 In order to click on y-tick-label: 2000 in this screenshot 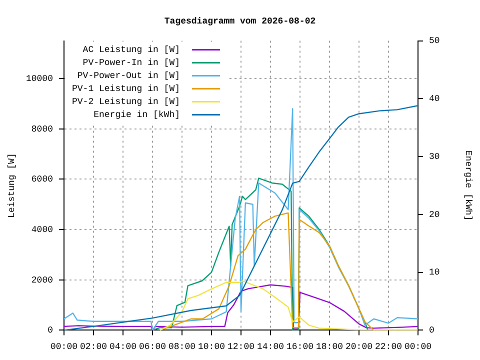, I will do `click(42, 280)`.